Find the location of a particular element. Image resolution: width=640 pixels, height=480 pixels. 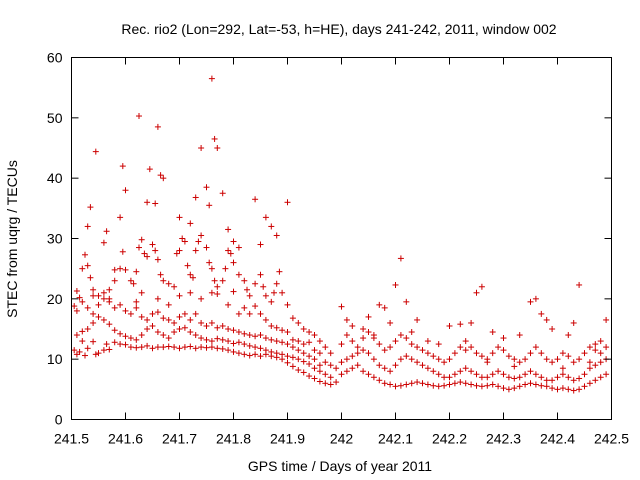

y-tick-label: 60 is located at coordinates (55, 58).